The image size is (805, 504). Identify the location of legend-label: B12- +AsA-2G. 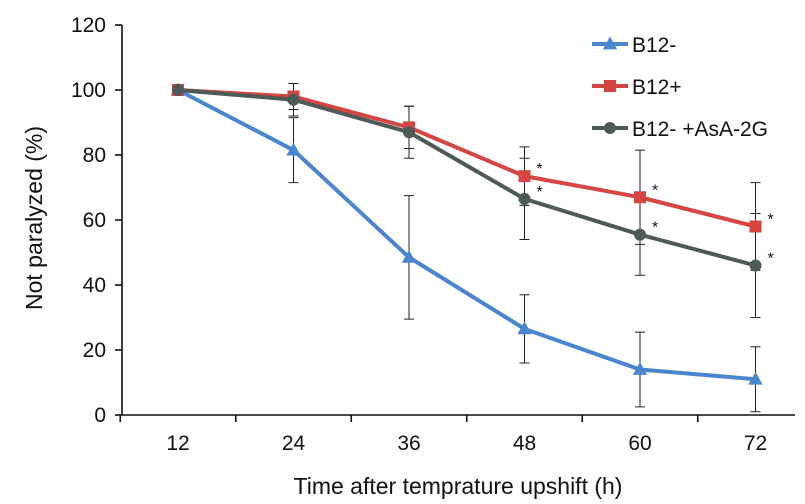
(700, 129).